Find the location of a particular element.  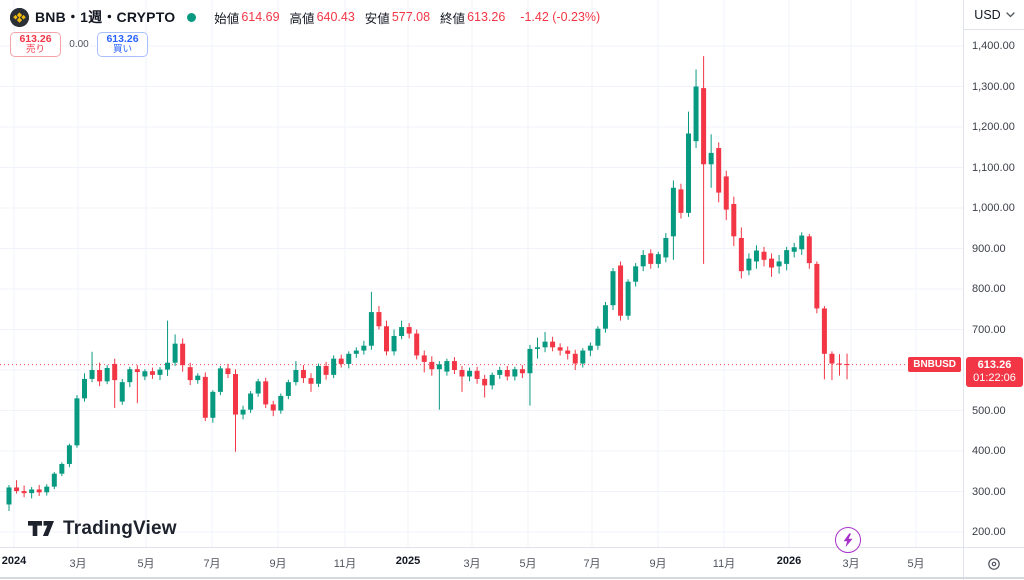

instant-trading-marker is located at coordinates (848, 540).